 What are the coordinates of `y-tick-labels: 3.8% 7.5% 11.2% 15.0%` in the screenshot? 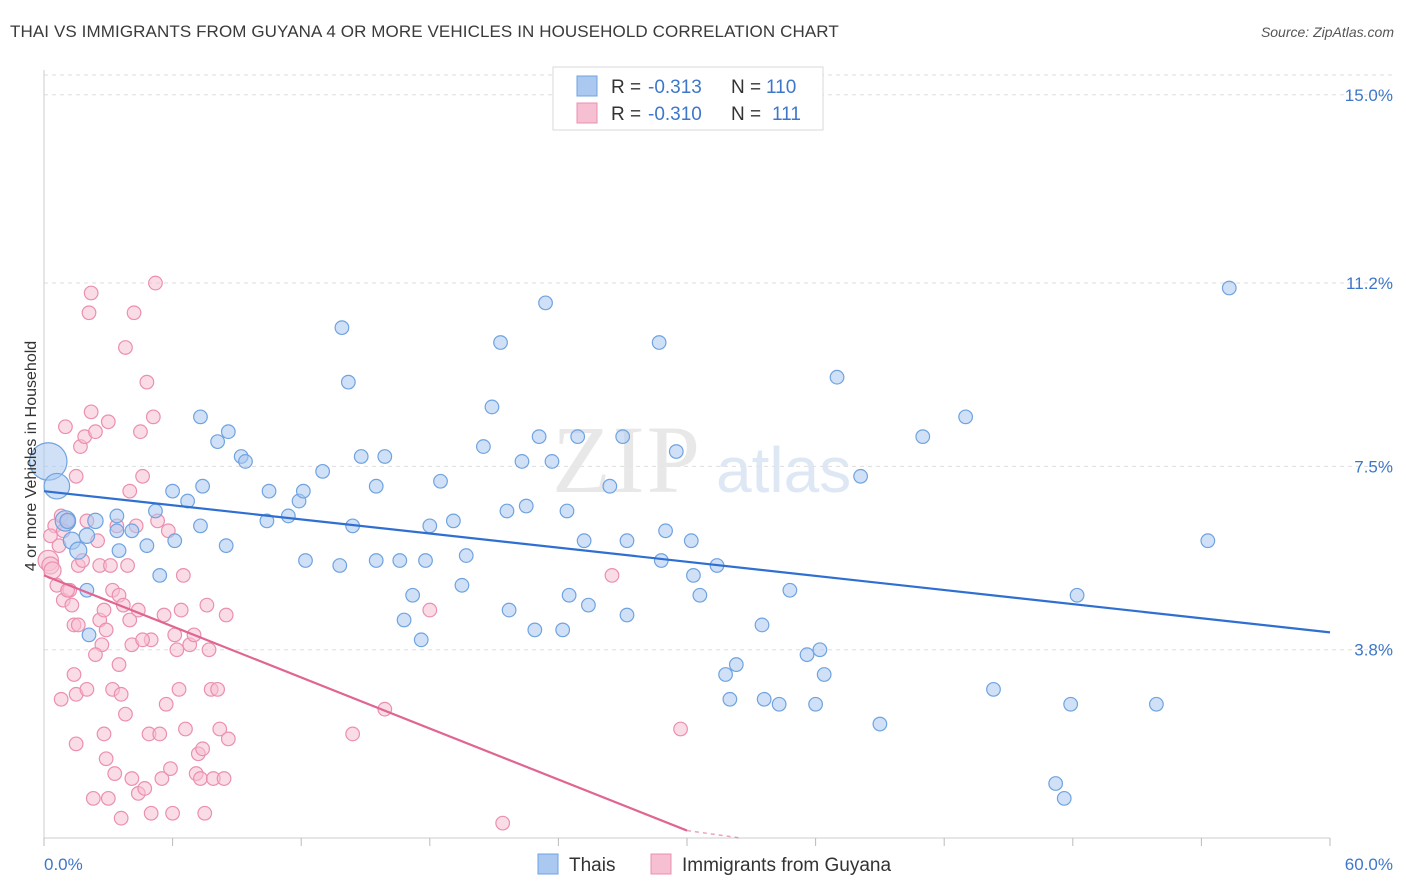 It's located at (1369, 373).